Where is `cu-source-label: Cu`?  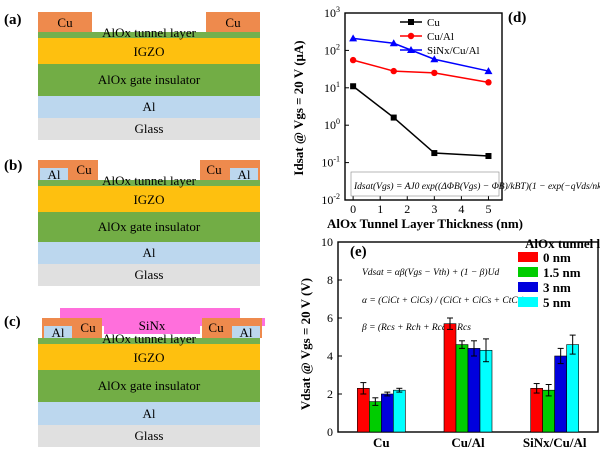
cu-source-label: Cu is located at coordinates (88, 327).